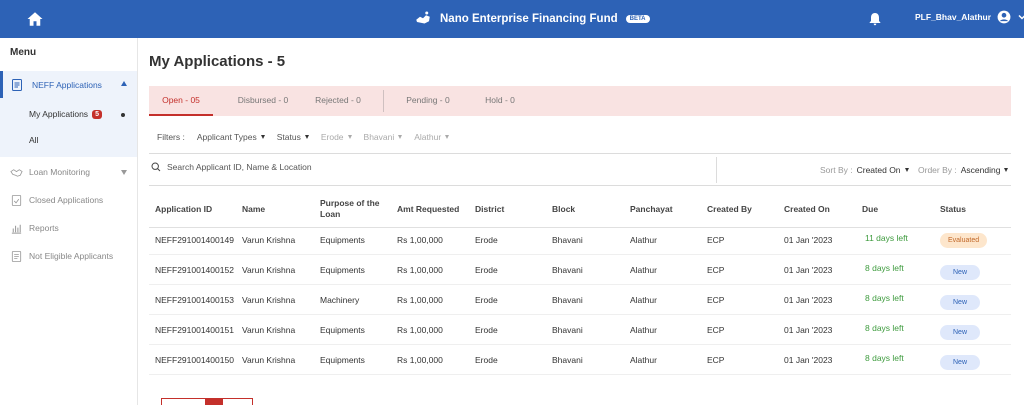 This screenshot has width=1024, height=405. Describe the element at coordinates (875, 19) in the screenshot. I see `bell-icon` at that location.